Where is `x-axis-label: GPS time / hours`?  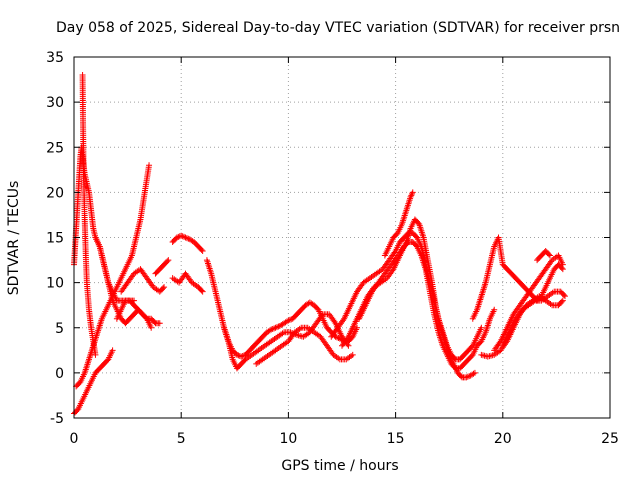
x-axis-label: GPS time / hours is located at coordinates (339, 466).